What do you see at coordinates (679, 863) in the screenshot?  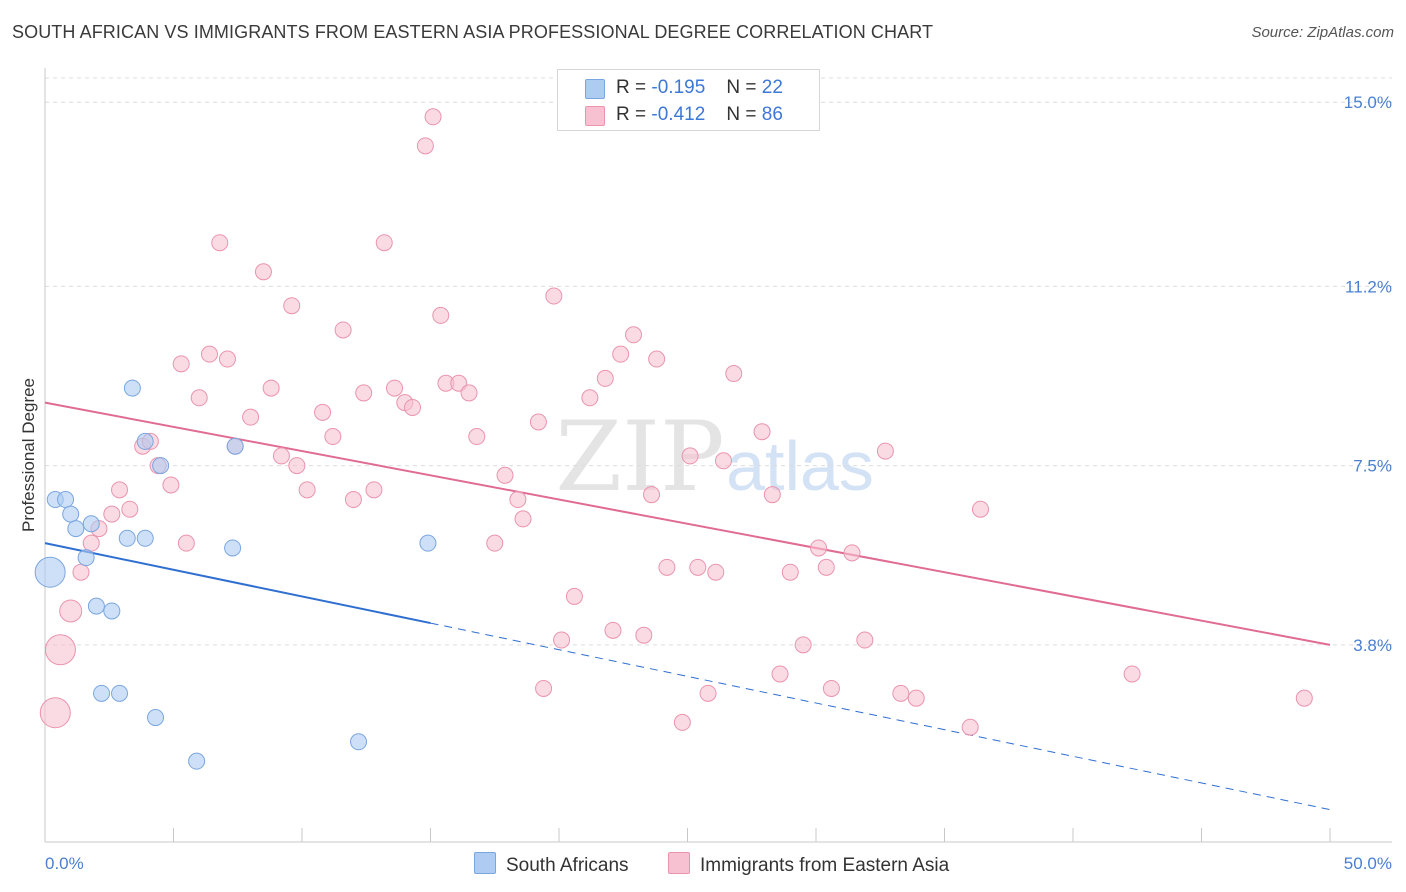 I see `series-legend-swatch-eastern-asia` at bounding box center [679, 863].